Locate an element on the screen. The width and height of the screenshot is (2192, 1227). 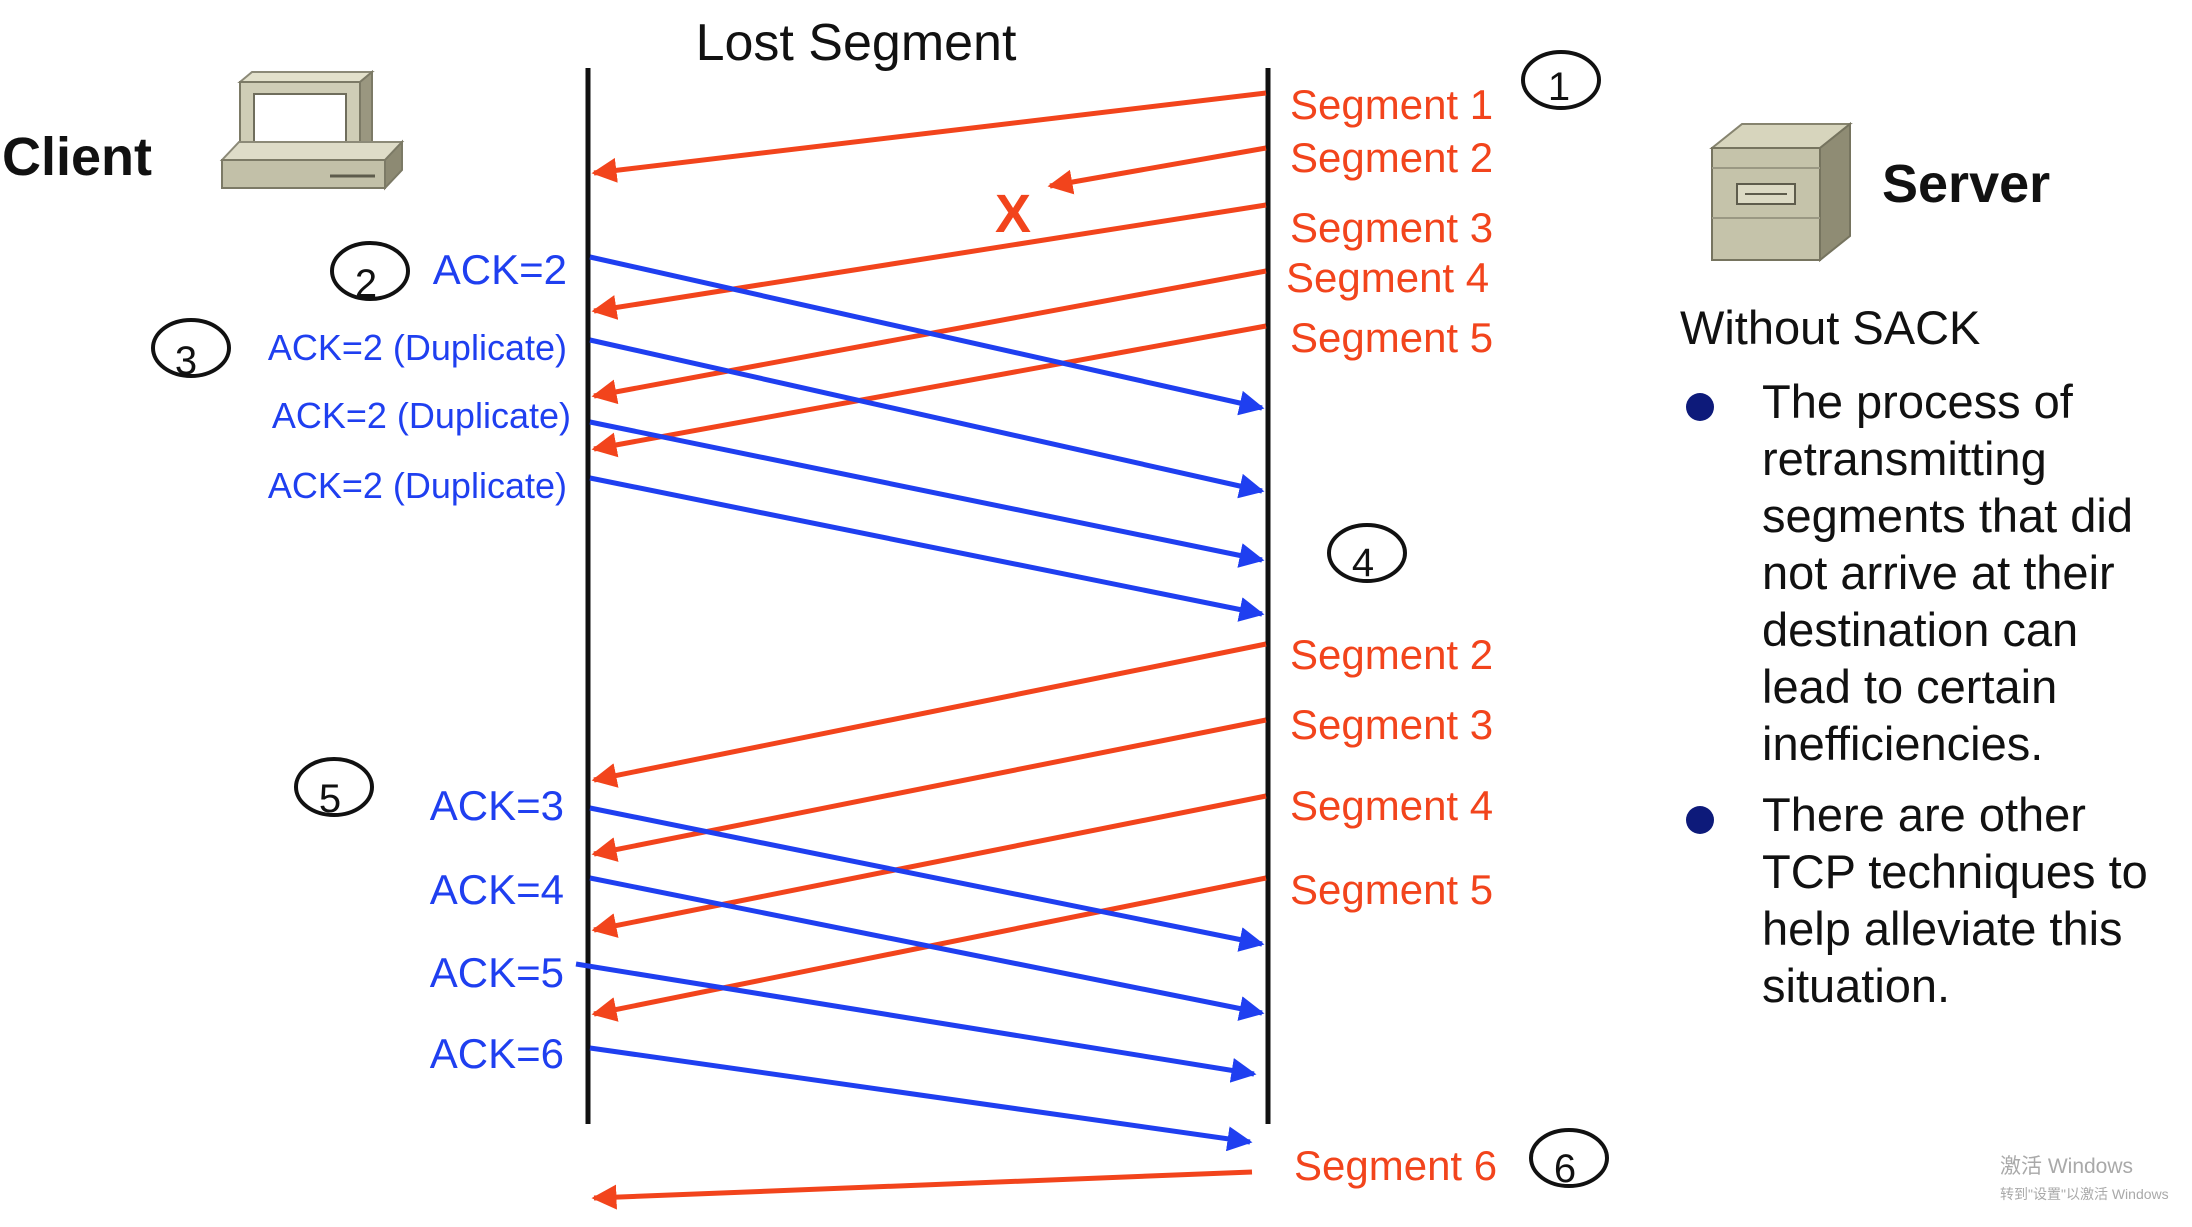
ack-2-arrow is located at coordinates (927, 335).